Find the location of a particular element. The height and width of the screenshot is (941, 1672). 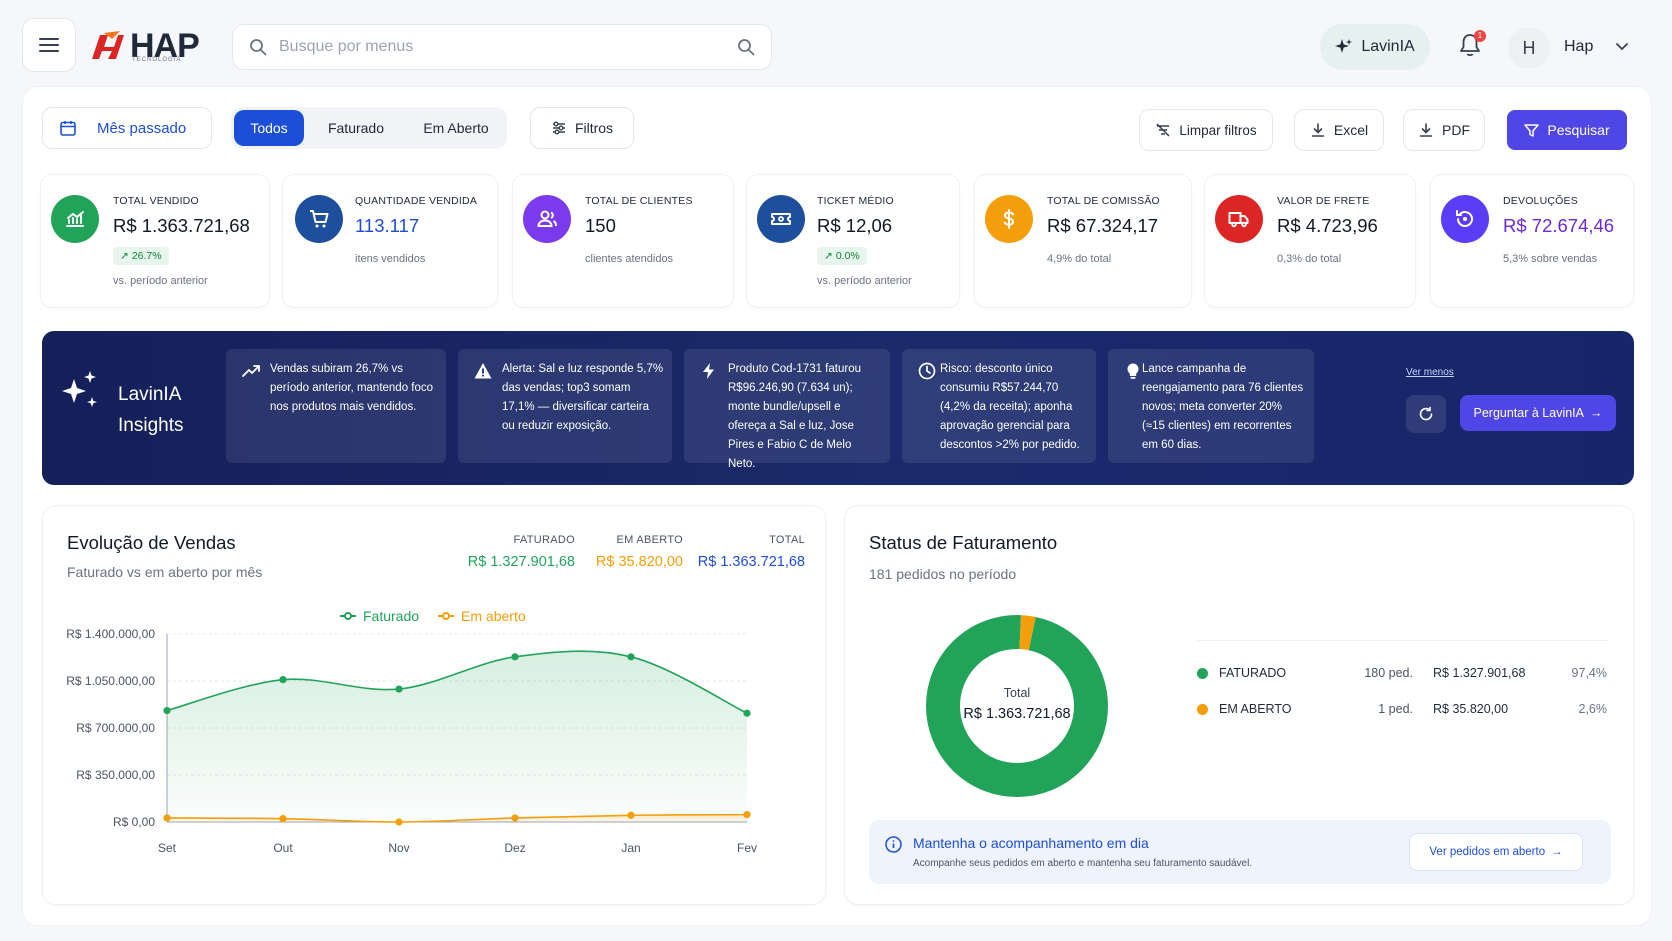

kpi-change-badge: ↗ 26.7% is located at coordinates (141, 256).